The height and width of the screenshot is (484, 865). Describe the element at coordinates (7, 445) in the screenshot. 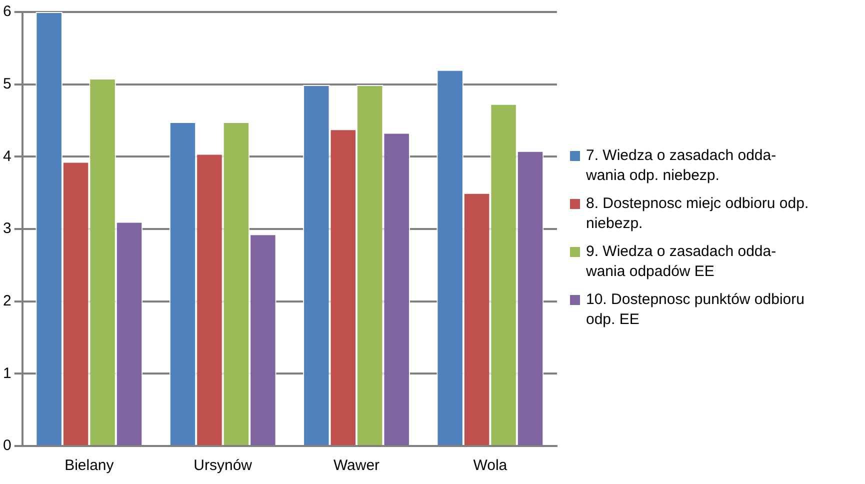

I see `y-tick-label: 0` at that location.